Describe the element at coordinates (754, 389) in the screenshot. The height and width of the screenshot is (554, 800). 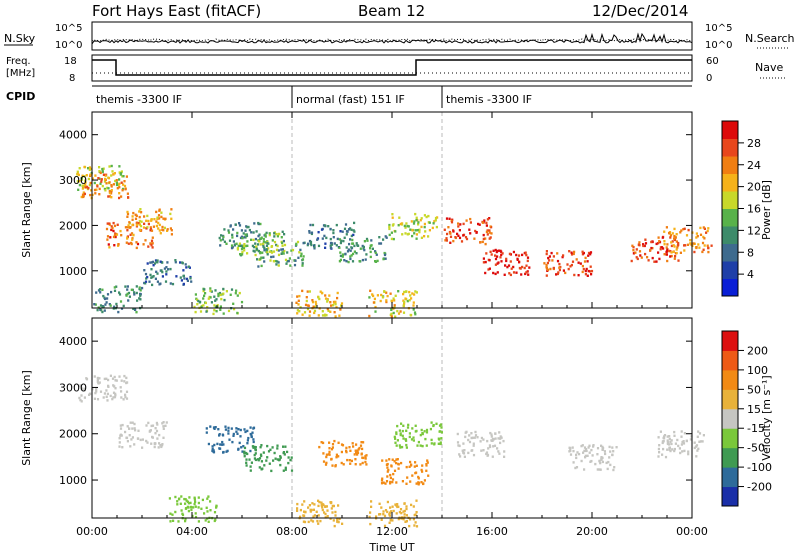
I see `colorbar-tick-label: 50` at that location.